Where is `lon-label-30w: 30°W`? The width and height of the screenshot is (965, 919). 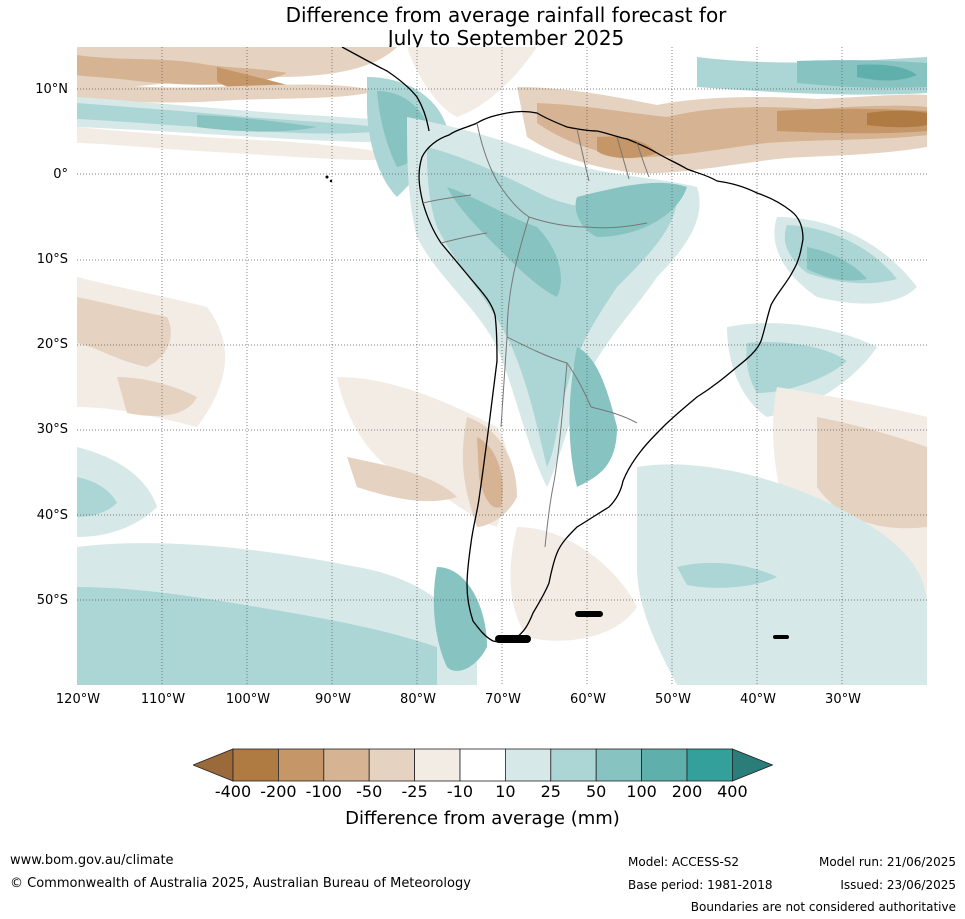 lon-label-30w: 30°W is located at coordinates (843, 699).